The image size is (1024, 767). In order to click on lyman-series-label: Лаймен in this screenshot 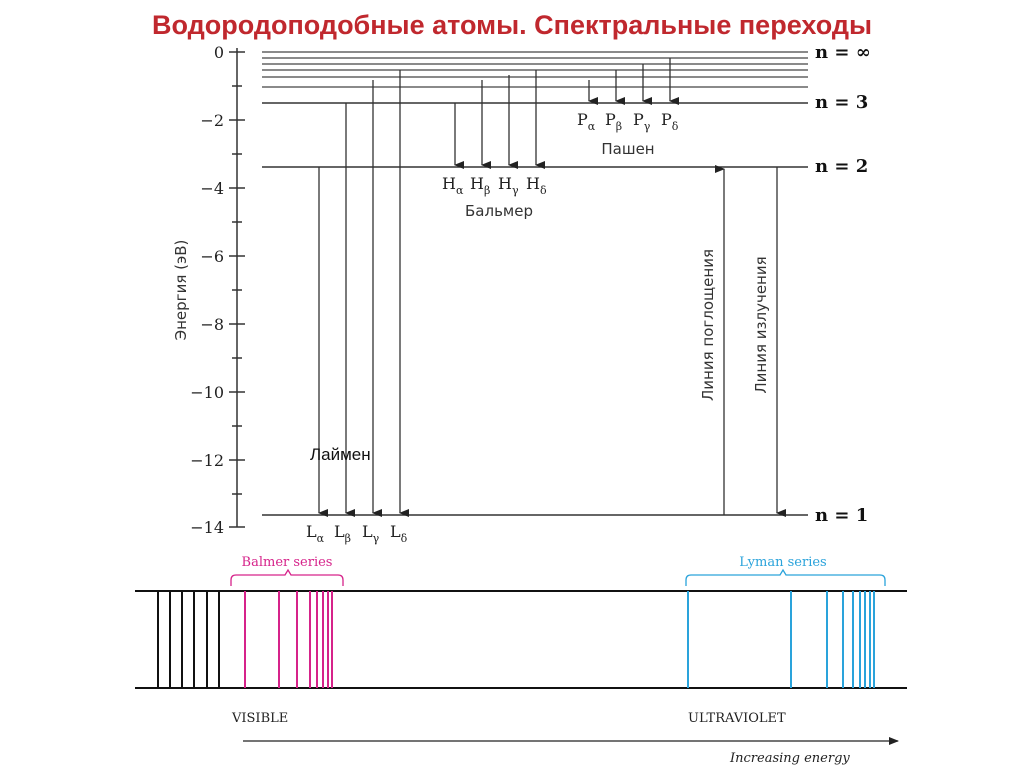, I will do `click(340, 454)`.